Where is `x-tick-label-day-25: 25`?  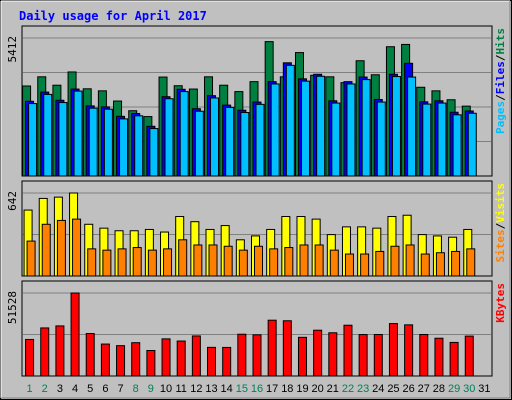
x-tick-label-day-25: 25 is located at coordinates (393, 389).